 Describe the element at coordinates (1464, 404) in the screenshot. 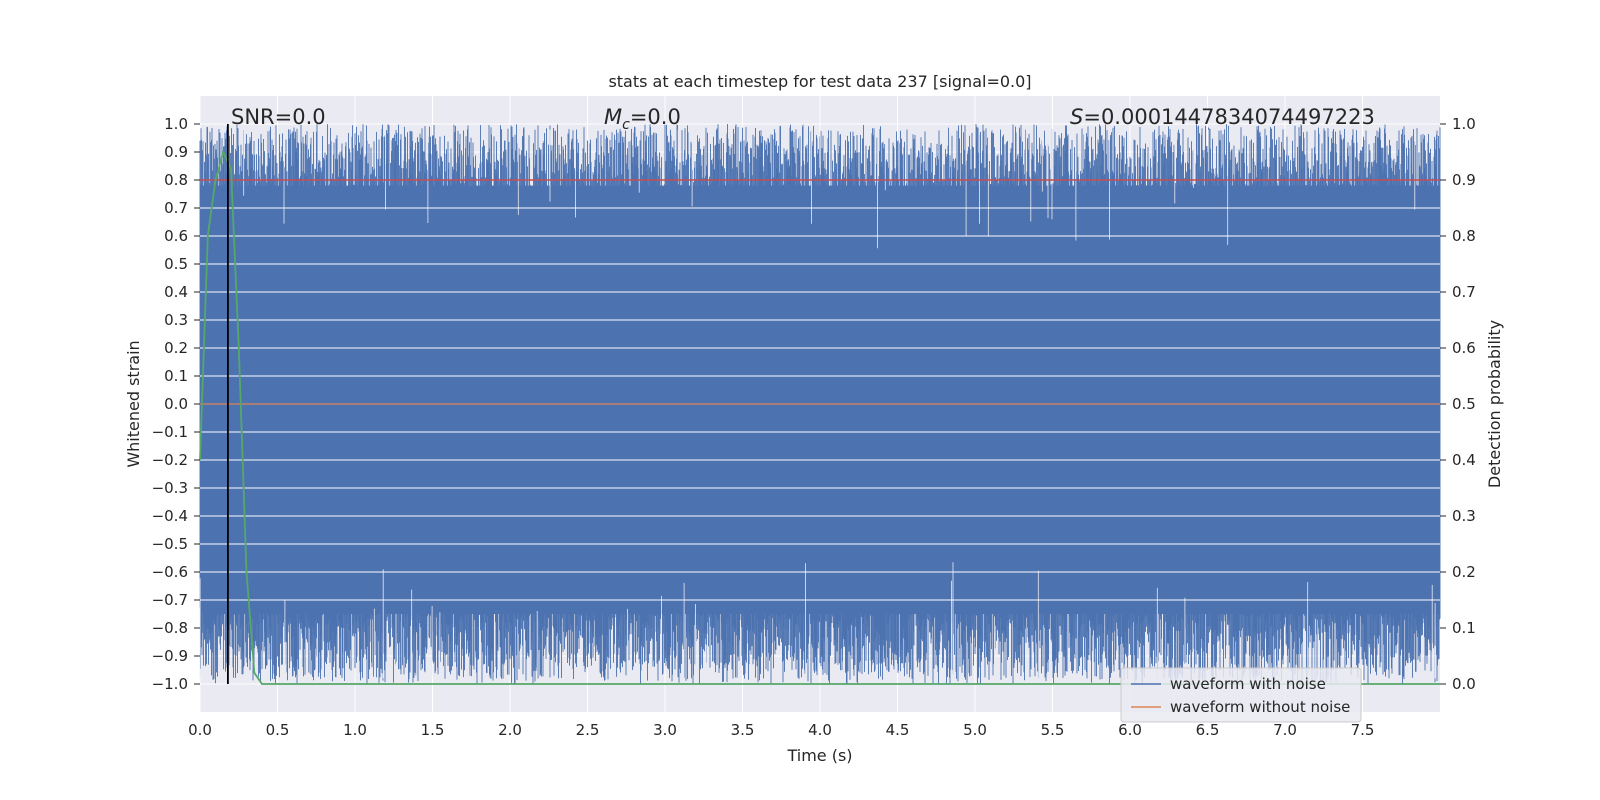

I see `y-right-tick-label: 0.5` at that location.